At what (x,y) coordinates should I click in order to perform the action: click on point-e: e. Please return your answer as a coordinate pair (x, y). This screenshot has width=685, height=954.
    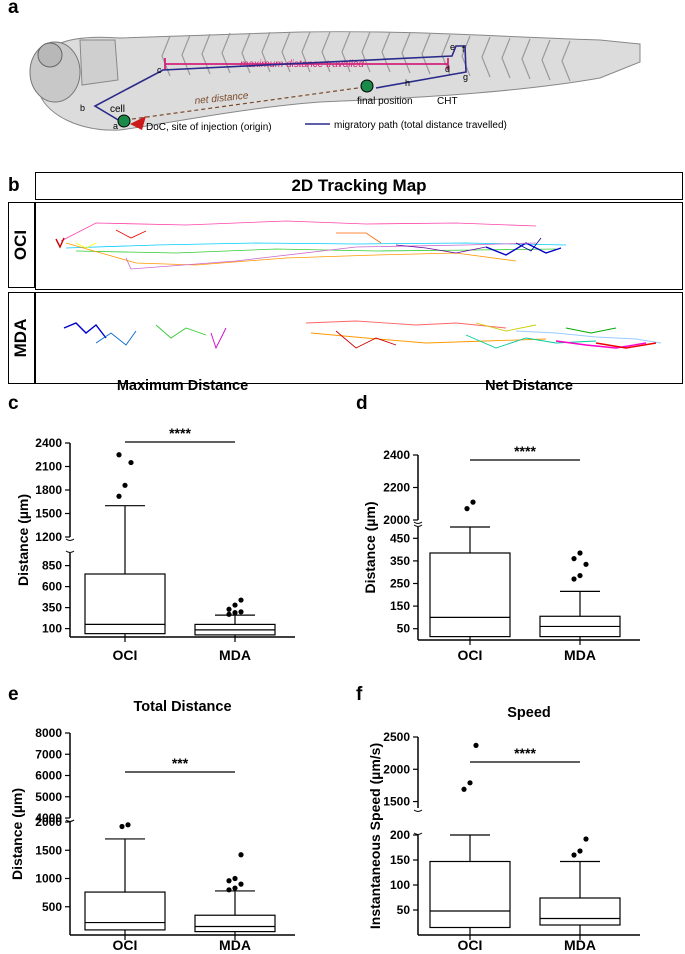
    Looking at the image, I should click on (452, 47).